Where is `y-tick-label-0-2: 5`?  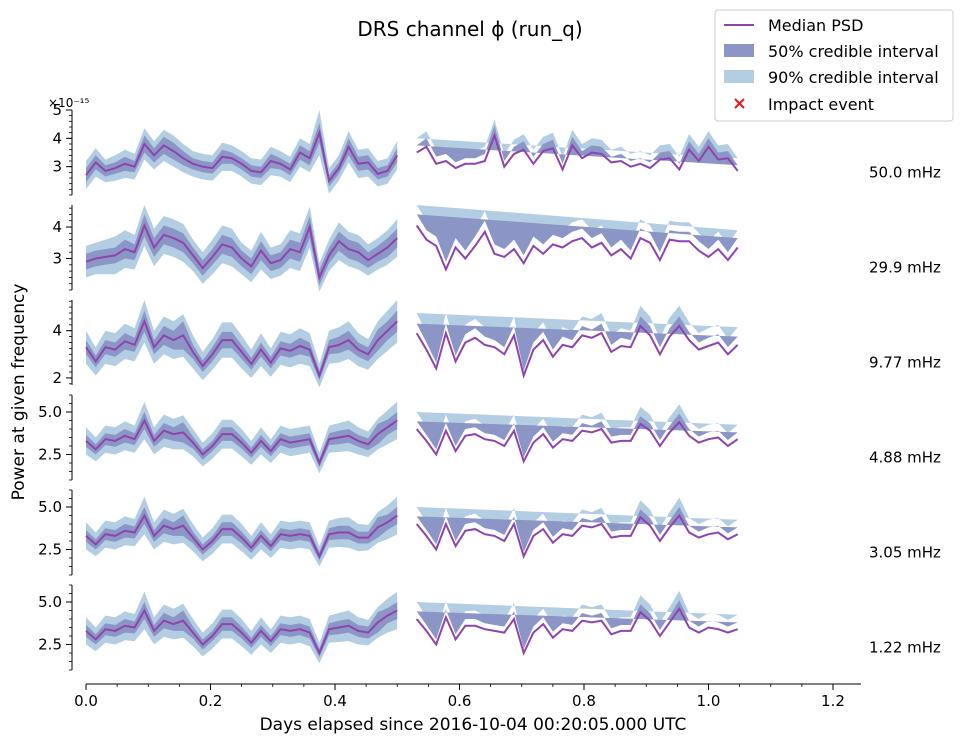 y-tick-label-0-2: 5 is located at coordinates (57, 110).